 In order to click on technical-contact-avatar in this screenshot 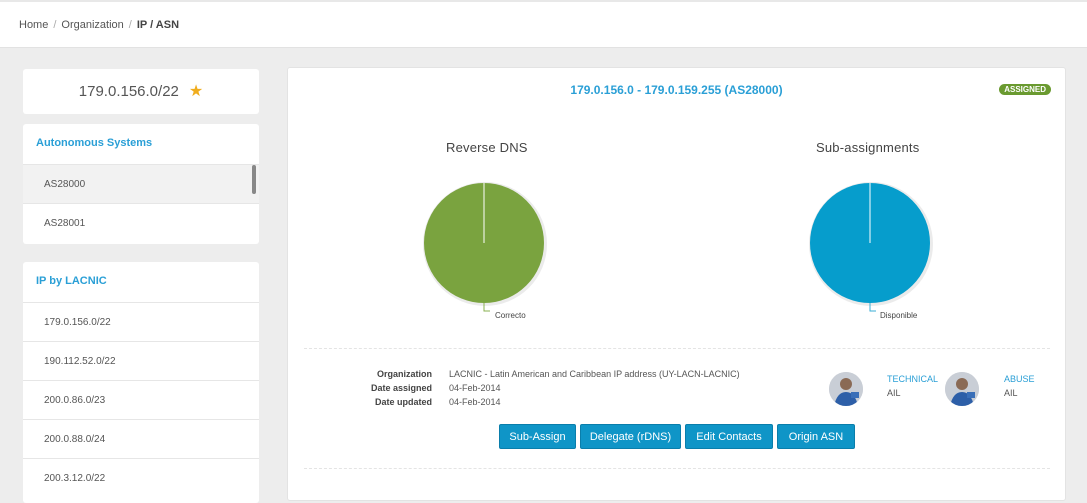, I will do `click(846, 389)`.